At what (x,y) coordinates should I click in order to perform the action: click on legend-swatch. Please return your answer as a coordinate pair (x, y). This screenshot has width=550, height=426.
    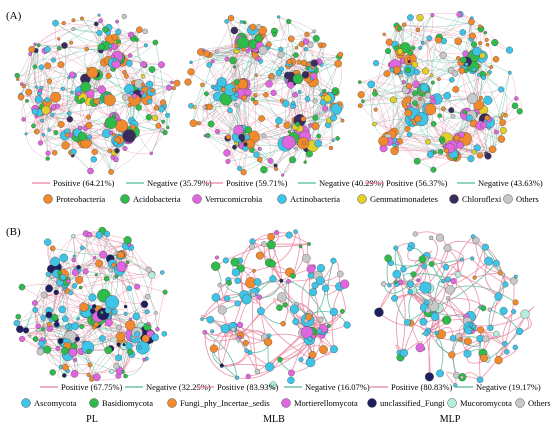
    Looking at the image, I should click on (125, 199).